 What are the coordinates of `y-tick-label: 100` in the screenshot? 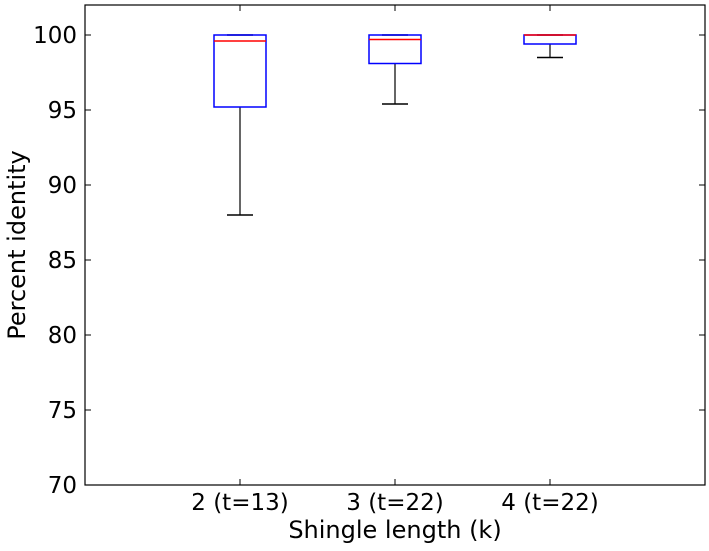 It's located at (55, 36).